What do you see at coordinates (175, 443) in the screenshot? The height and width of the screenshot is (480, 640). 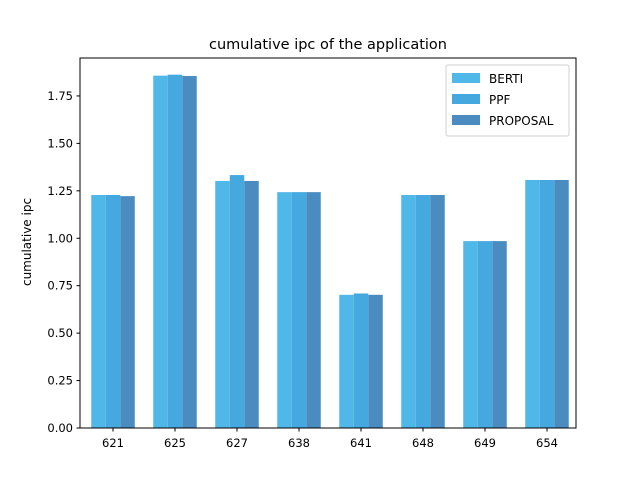 I see `x-tick-label: 625` at bounding box center [175, 443].